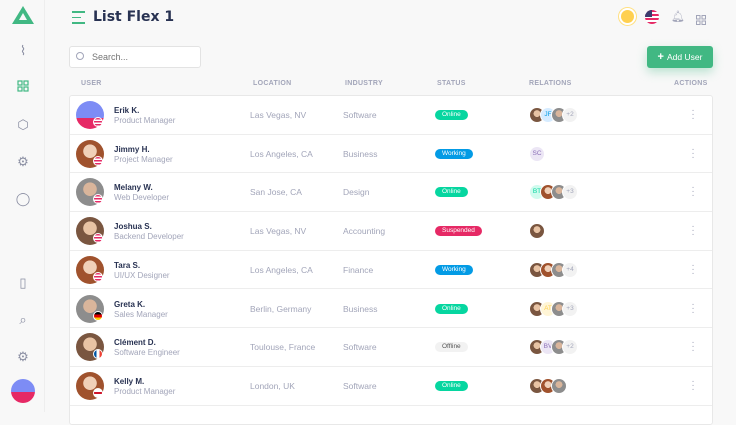  Describe the element at coordinates (358, 269) in the screenshot. I see `industry: Finance` at that location.